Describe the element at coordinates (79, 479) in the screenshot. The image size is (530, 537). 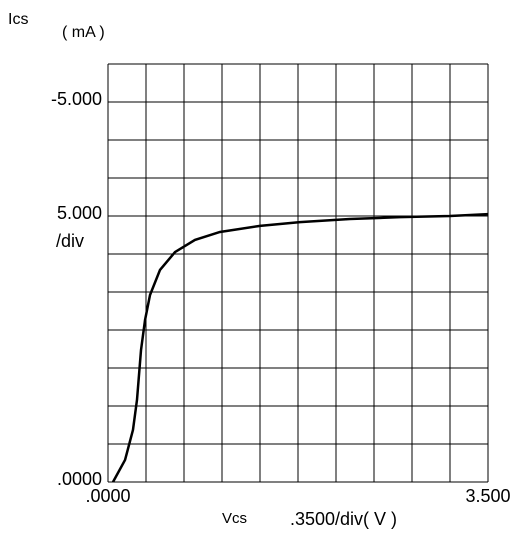
I see `y-tick-label: .0000` at that location.